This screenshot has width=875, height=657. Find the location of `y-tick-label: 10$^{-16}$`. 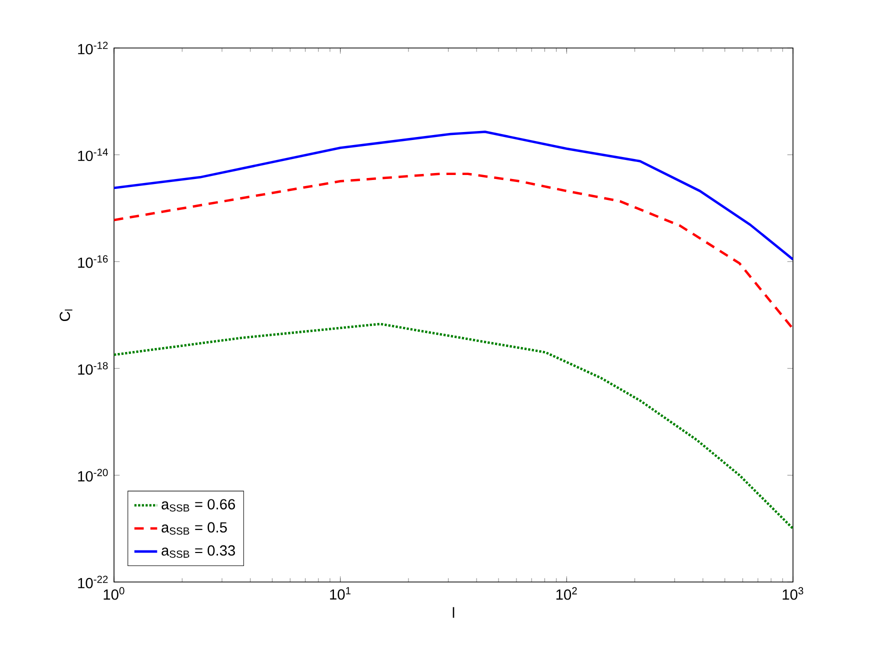

y-tick-label: 10$^{-16}$ is located at coordinates (93, 261).